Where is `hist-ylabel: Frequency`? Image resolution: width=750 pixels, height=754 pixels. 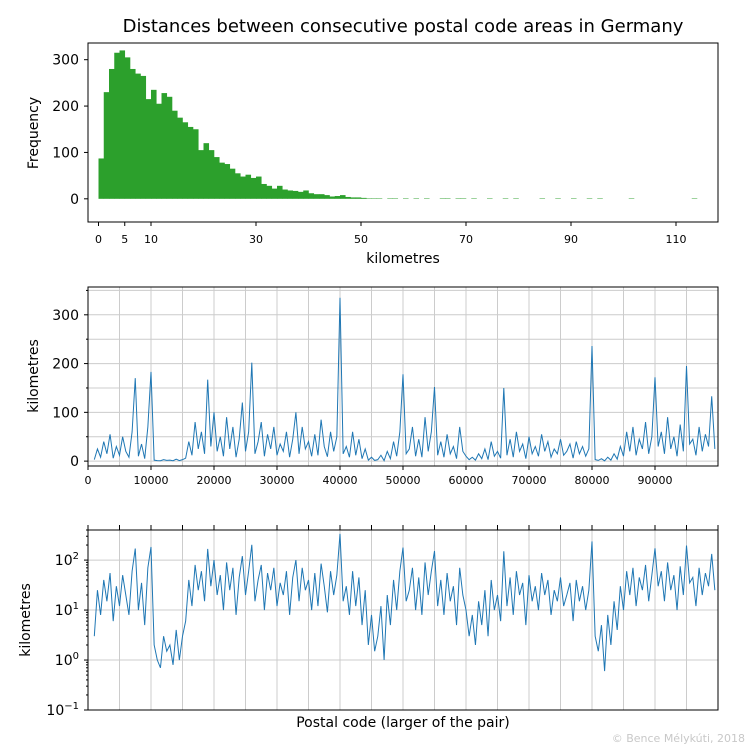
hist-ylabel: Frequency is located at coordinates (34, 133).